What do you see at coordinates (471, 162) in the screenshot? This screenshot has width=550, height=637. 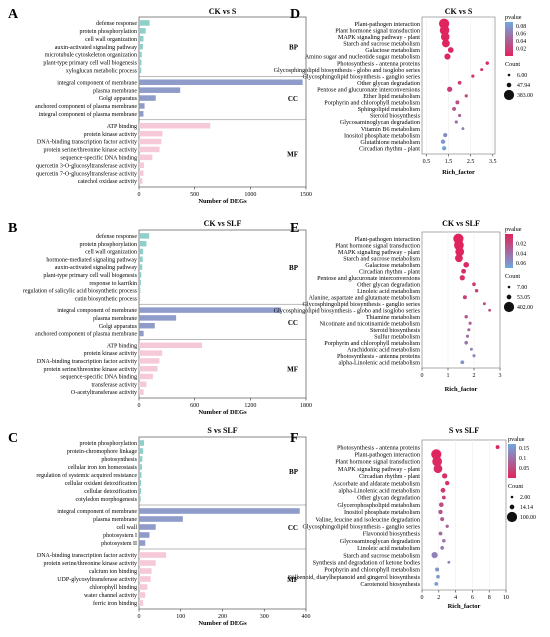 I see `x-tick-label: 2.5` at bounding box center [471, 162].